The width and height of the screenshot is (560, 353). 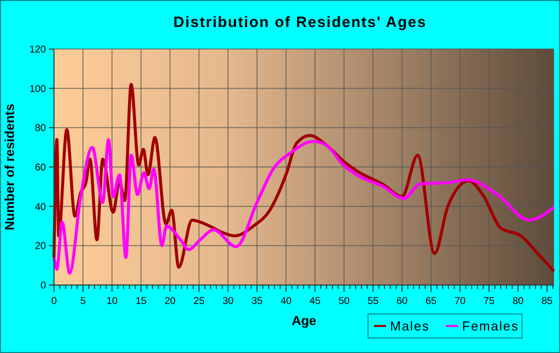 What do you see at coordinates (141, 301) in the screenshot?
I see `x-tick-label: 15` at bounding box center [141, 301].